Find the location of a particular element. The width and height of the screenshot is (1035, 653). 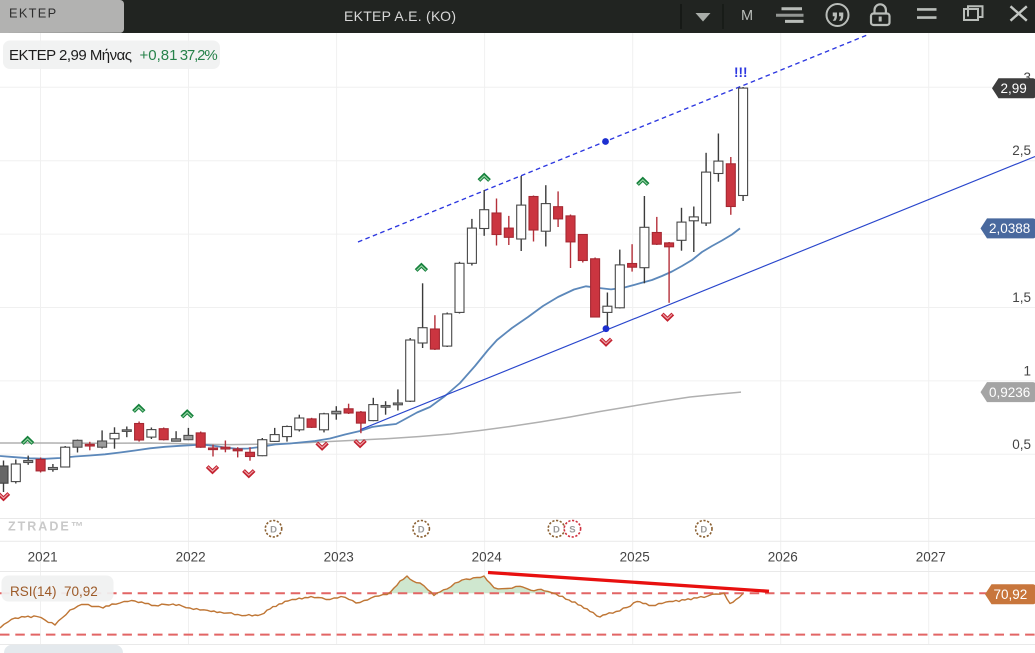

svg-text: 2027 is located at coordinates (931, 557).